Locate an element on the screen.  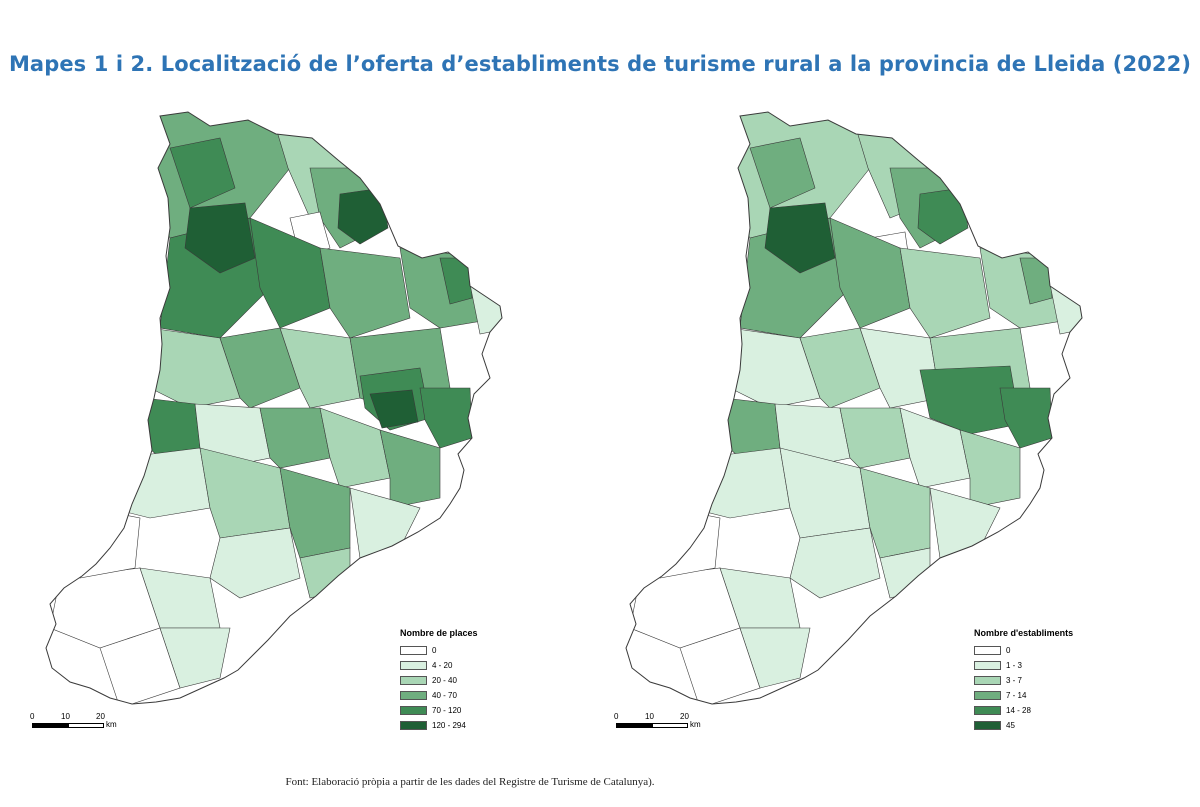
legend-item: 3 - 7 is located at coordinates (1023, 680).